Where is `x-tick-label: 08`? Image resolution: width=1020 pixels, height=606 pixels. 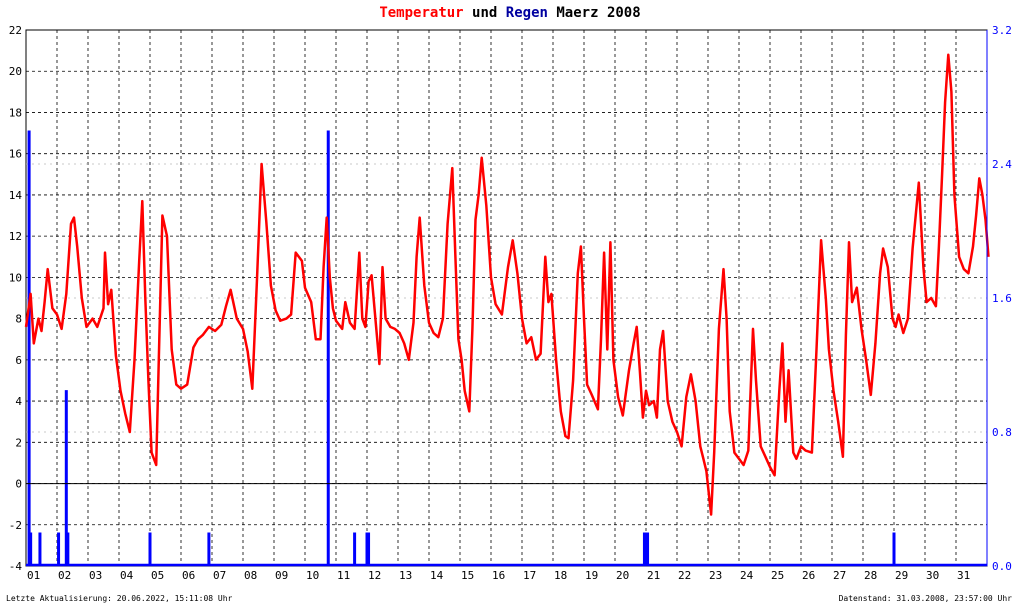
x-tick-label: 08 is located at coordinates (250, 575).